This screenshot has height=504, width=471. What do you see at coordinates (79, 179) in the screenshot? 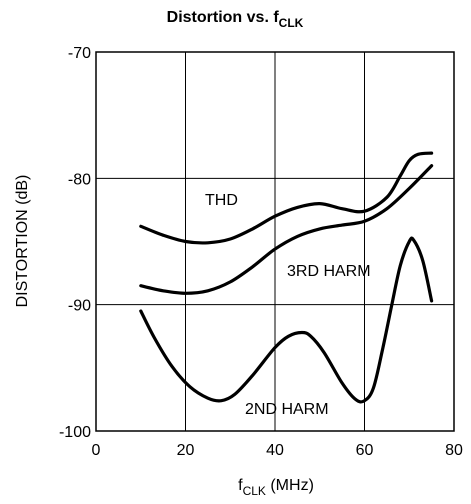
I see `y-tick-label: -80` at bounding box center [79, 179].